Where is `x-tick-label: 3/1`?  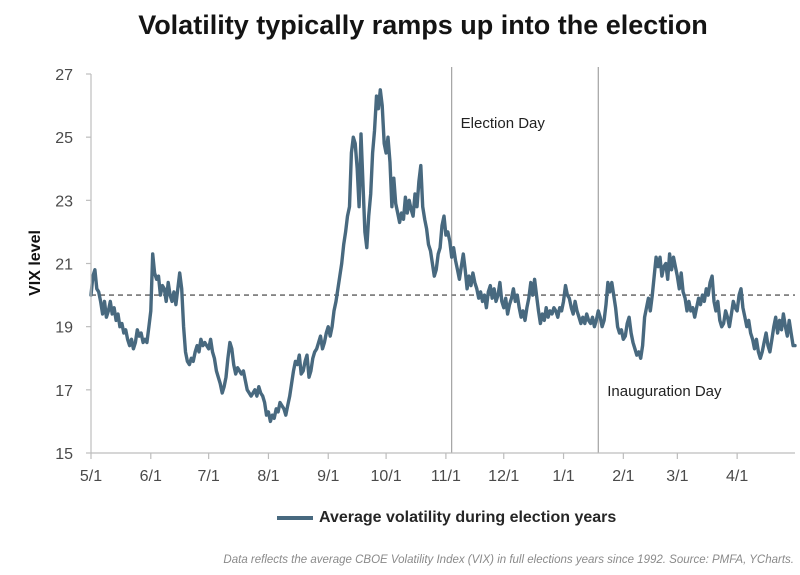 x-tick-label: 3/1 is located at coordinates (677, 476).